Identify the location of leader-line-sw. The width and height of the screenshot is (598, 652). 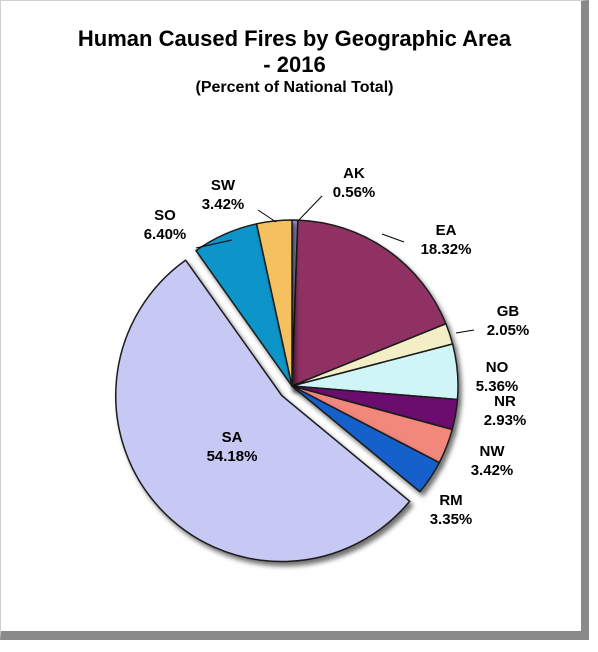
(267, 216).